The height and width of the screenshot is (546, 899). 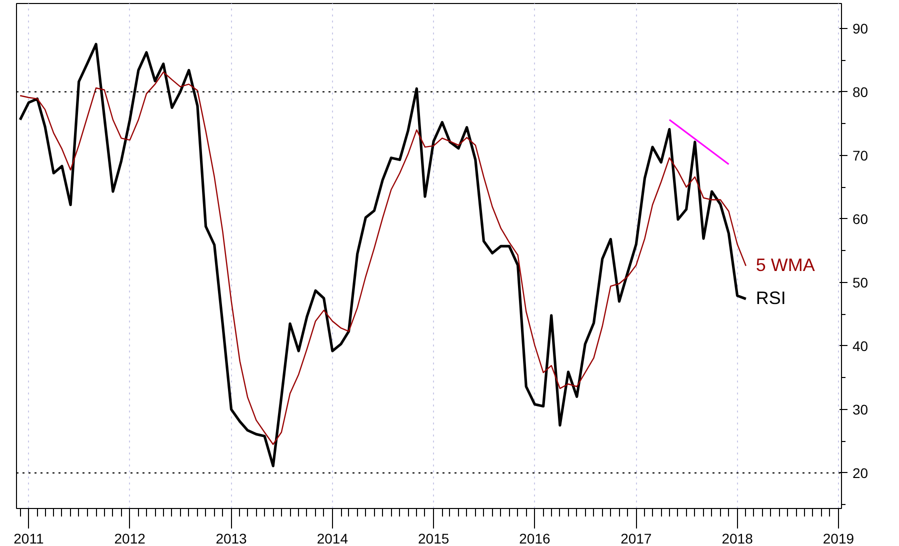 What do you see at coordinates (860, 409) in the screenshot?
I see `y-tick-label: 30` at bounding box center [860, 409].